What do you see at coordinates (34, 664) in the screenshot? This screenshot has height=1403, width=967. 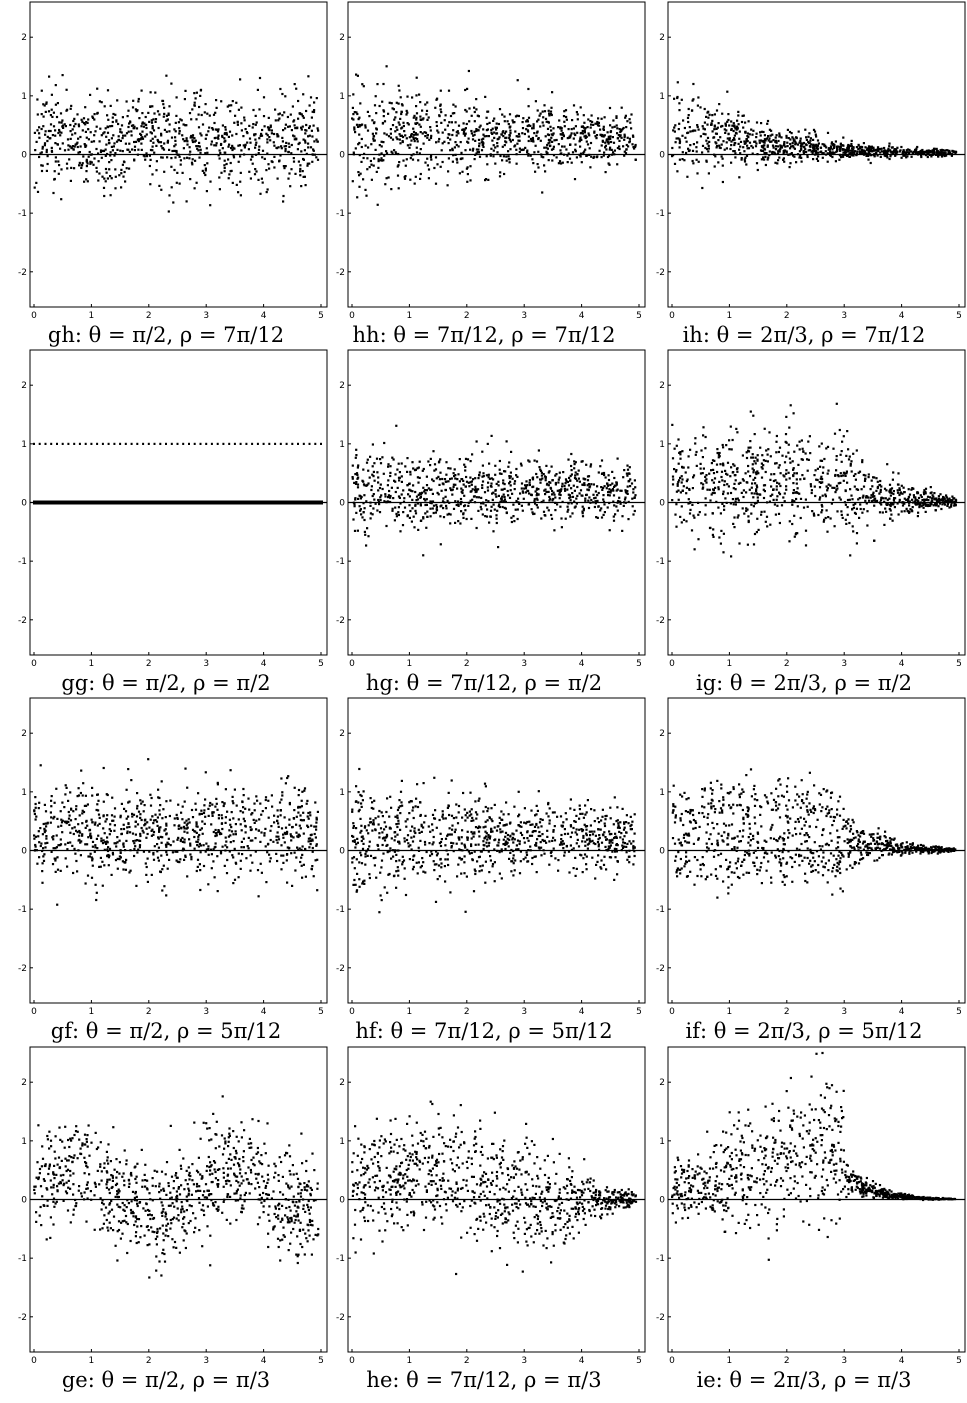 I see `x-tick-label: 0` at bounding box center [34, 664].